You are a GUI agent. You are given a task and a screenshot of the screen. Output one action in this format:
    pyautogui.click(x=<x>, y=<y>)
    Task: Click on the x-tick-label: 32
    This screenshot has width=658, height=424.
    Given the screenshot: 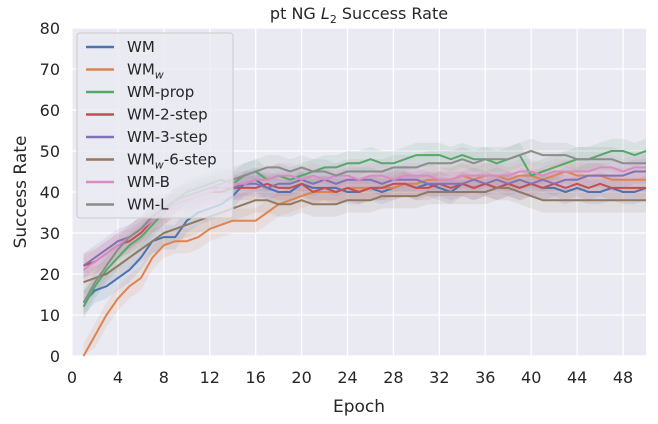 What is the action you would take?
    pyautogui.click(x=439, y=377)
    